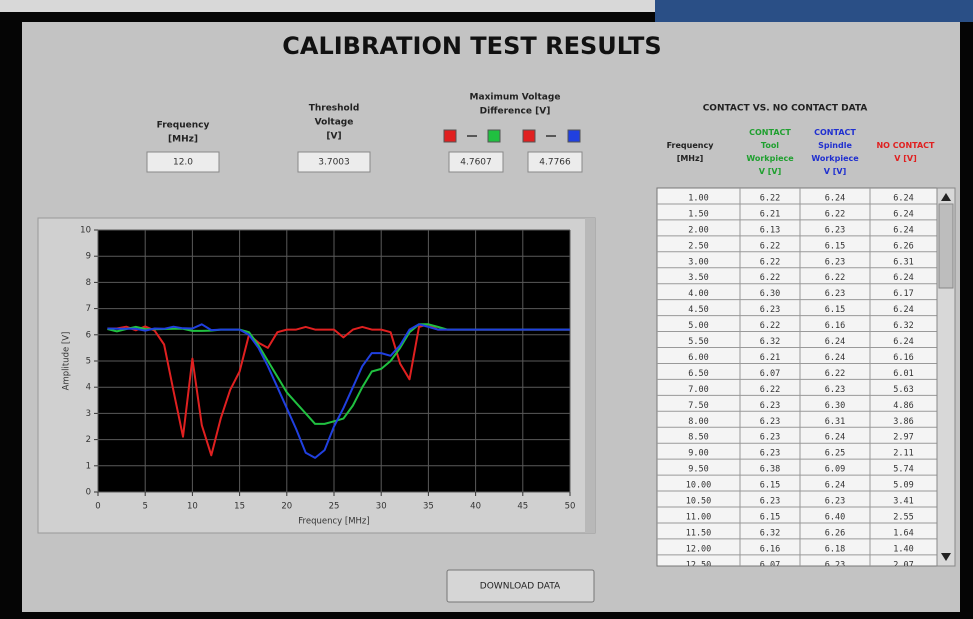  What do you see at coordinates (88, 493) in the screenshot?
I see `y-tick-label: 0` at bounding box center [88, 493].